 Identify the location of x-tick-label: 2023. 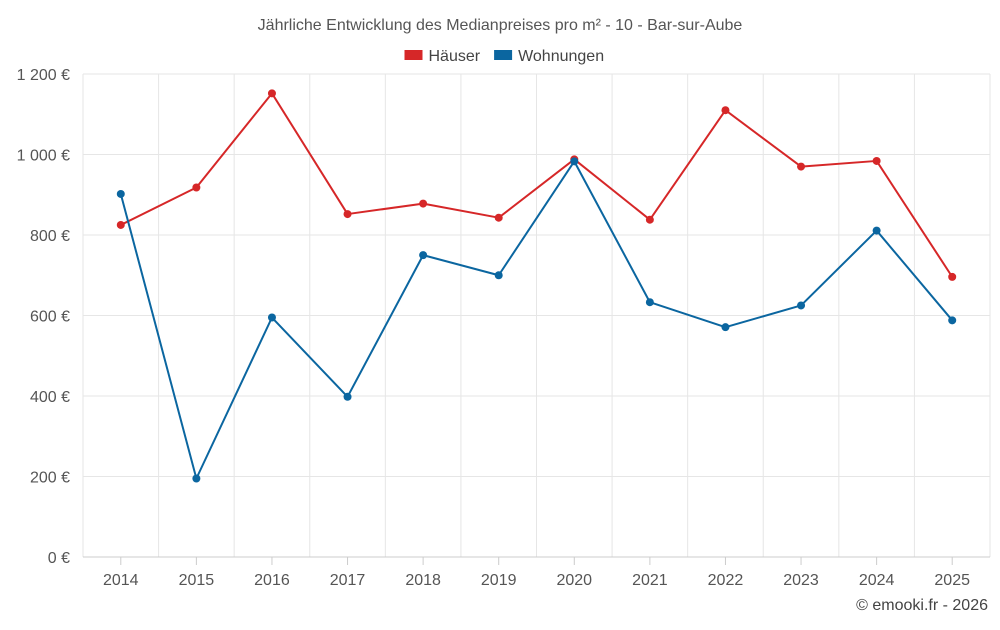
(801, 580).